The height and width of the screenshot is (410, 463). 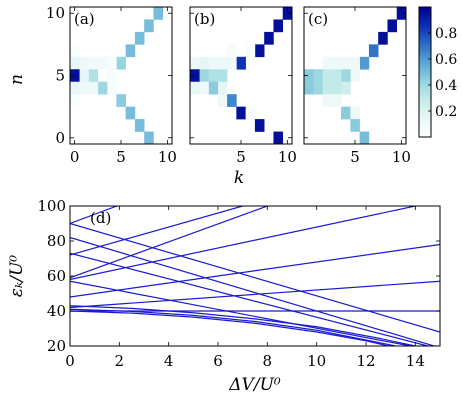 What do you see at coordinates (446, 86) in the screenshot?
I see `colorbar-tick-label: 0.4` at bounding box center [446, 86].